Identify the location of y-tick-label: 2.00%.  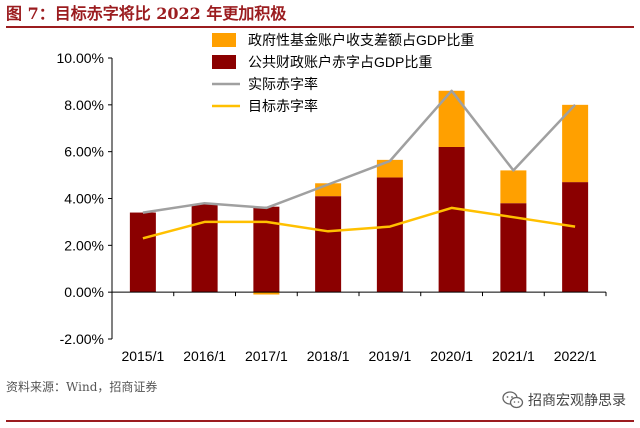
(84, 245).